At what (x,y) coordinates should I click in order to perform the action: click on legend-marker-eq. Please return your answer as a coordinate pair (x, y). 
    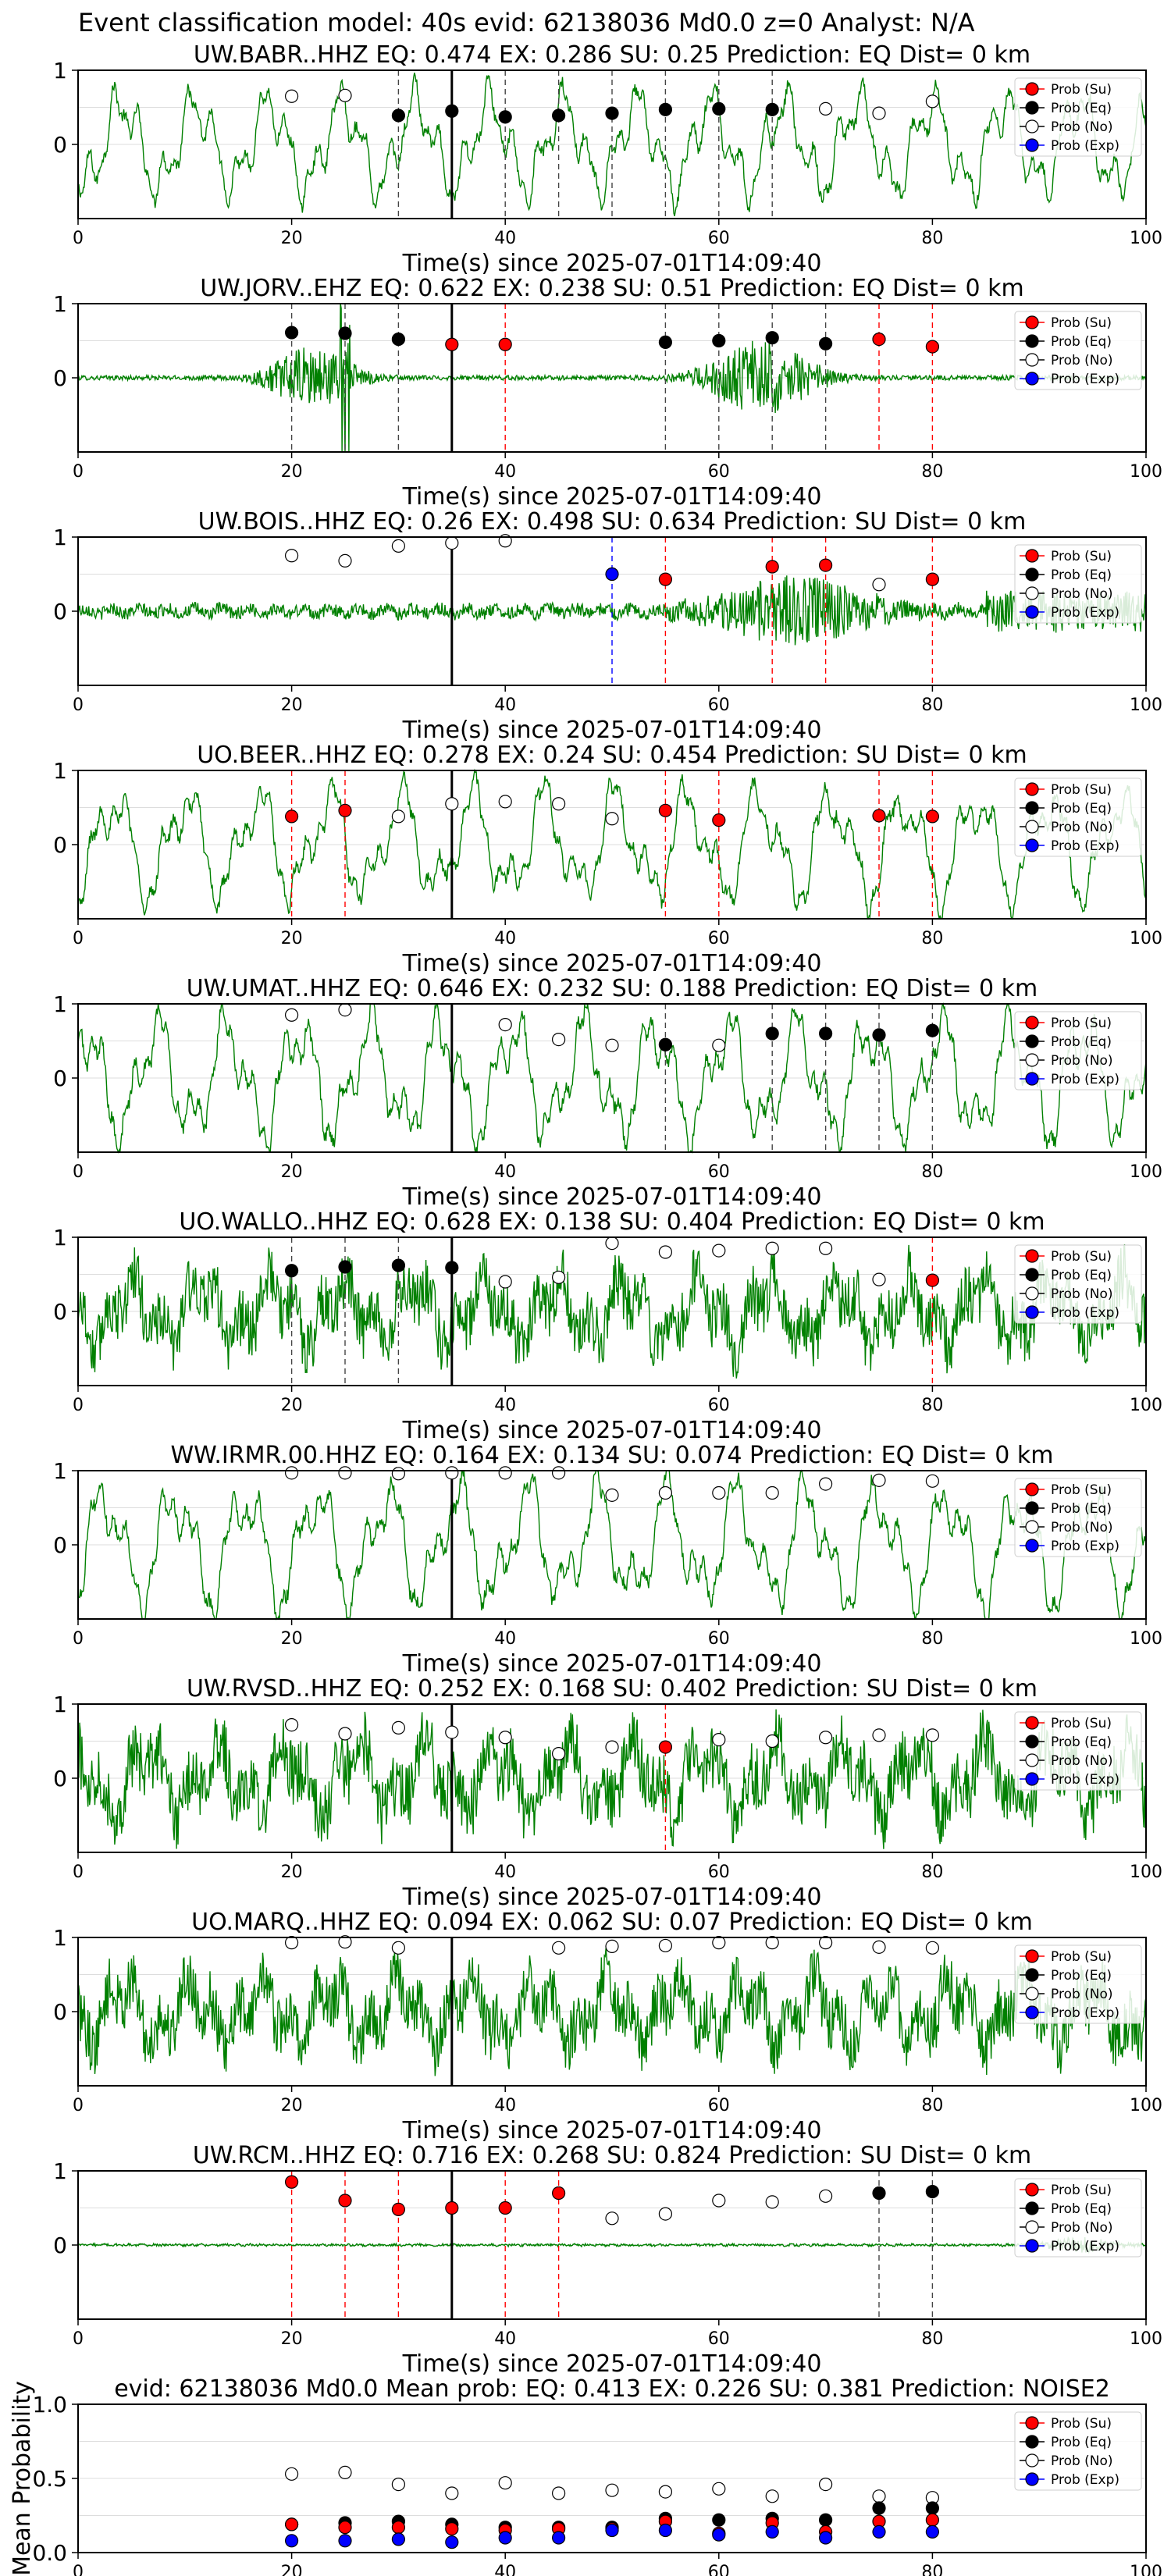
    Looking at the image, I should click on (1032, 1975).